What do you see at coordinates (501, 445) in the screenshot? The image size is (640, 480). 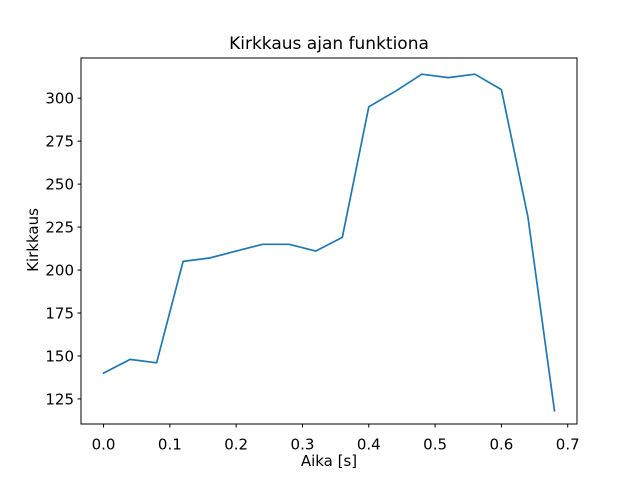 I see `x-tick-label: 0.6` at bounding box center [501, 445].